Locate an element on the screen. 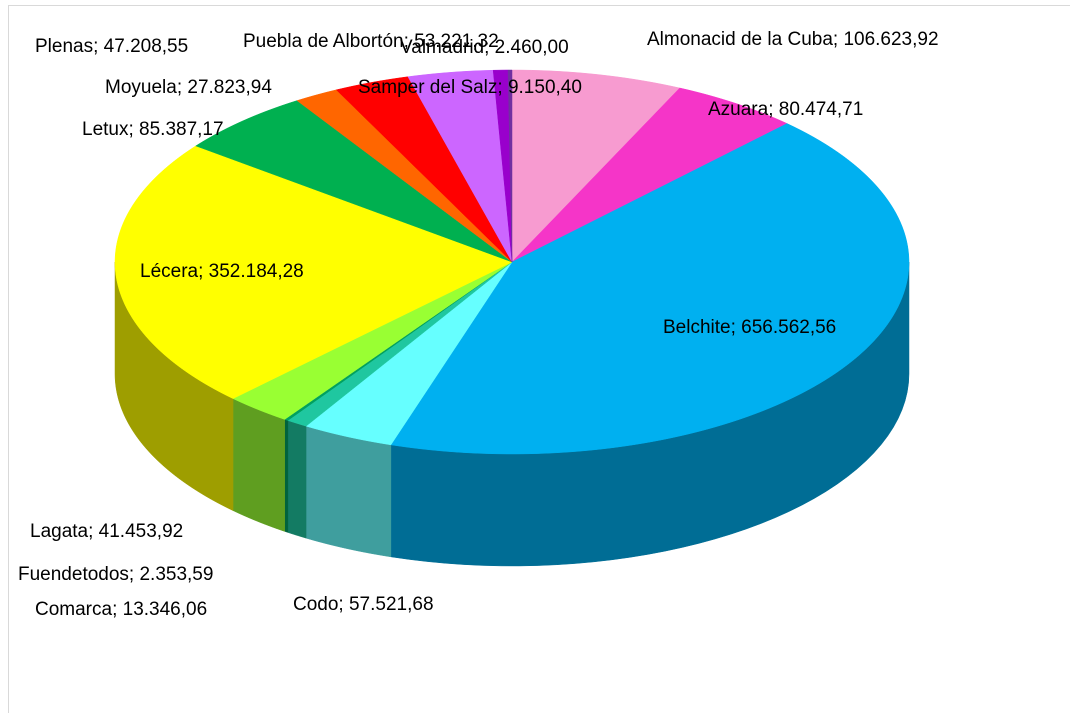  data-label: Lagata; 41.453,92 is located at coordinates (106, 531).